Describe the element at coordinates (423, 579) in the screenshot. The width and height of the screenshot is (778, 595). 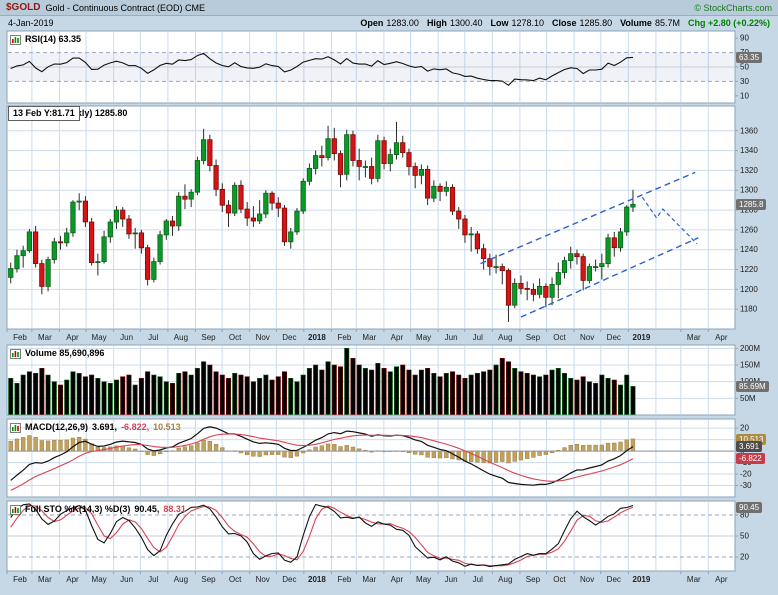
I see `x-axis-label: May` at that location.